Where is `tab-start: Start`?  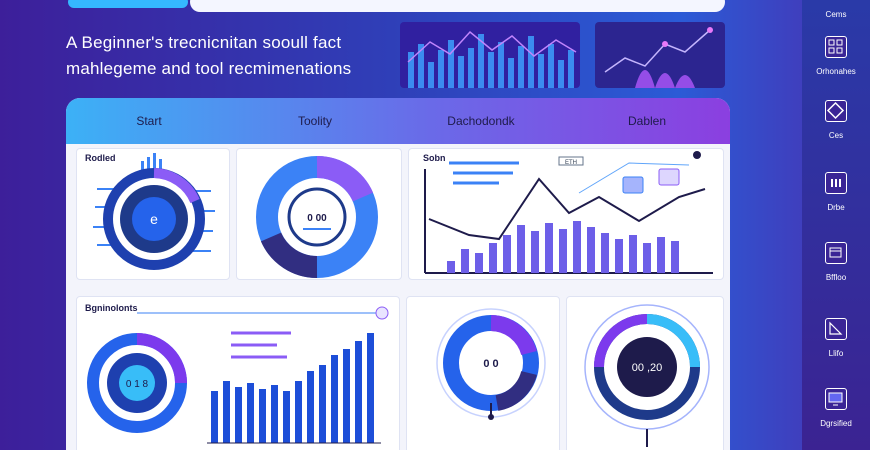 tab-start: Start is located at coordinates (149, 121).